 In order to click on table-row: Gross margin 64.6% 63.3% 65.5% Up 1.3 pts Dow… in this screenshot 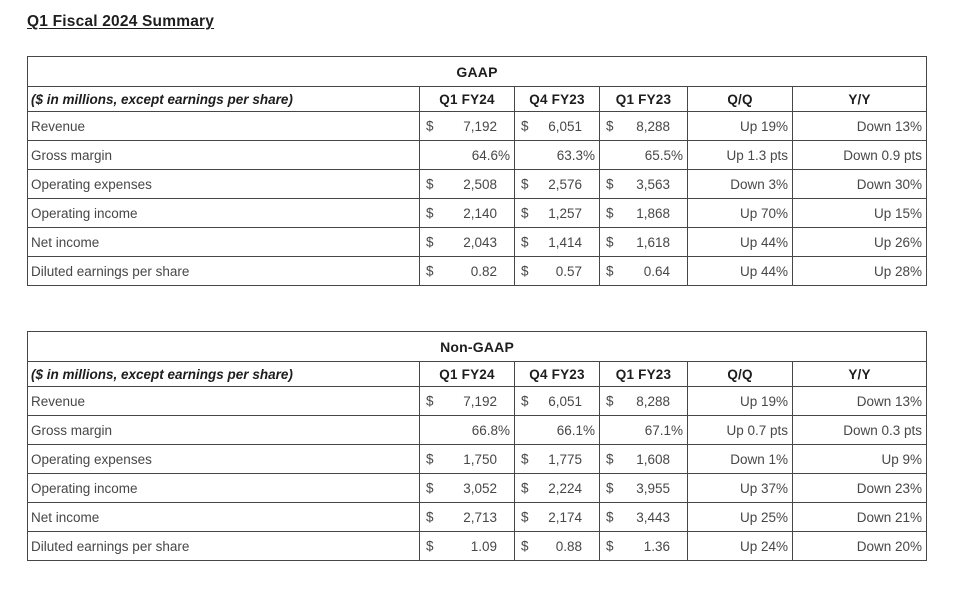, I will do `click(477, 155)`.